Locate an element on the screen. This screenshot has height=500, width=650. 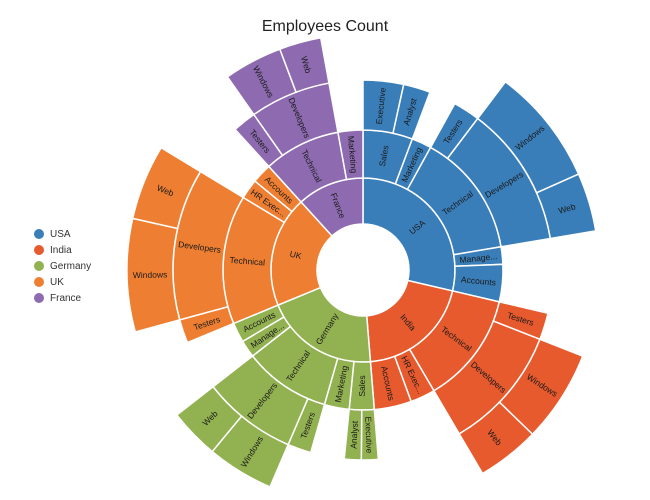
sunburst-label-france-technical-developers-web: Web is located at coordinates (306, 65).